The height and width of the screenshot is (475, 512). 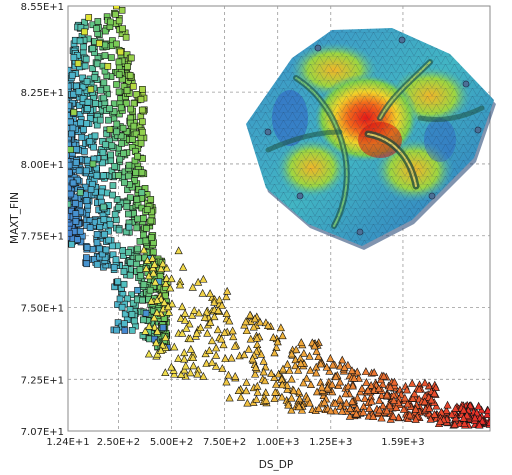 What do you see at coordinates (42, 309) in the screenshot?
I see `y-tick-label: 7.50E+1` at bounding box center [42, 309].